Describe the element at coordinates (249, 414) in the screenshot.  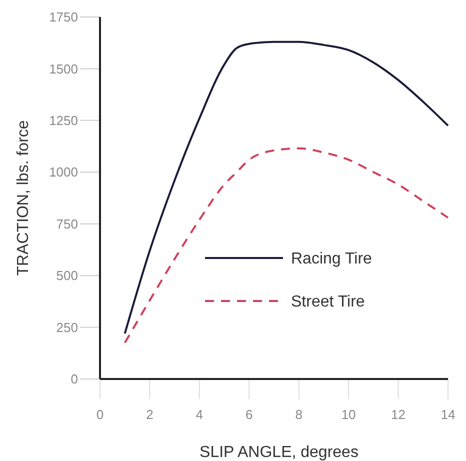
I see `x-tick-label: 6` at that location.